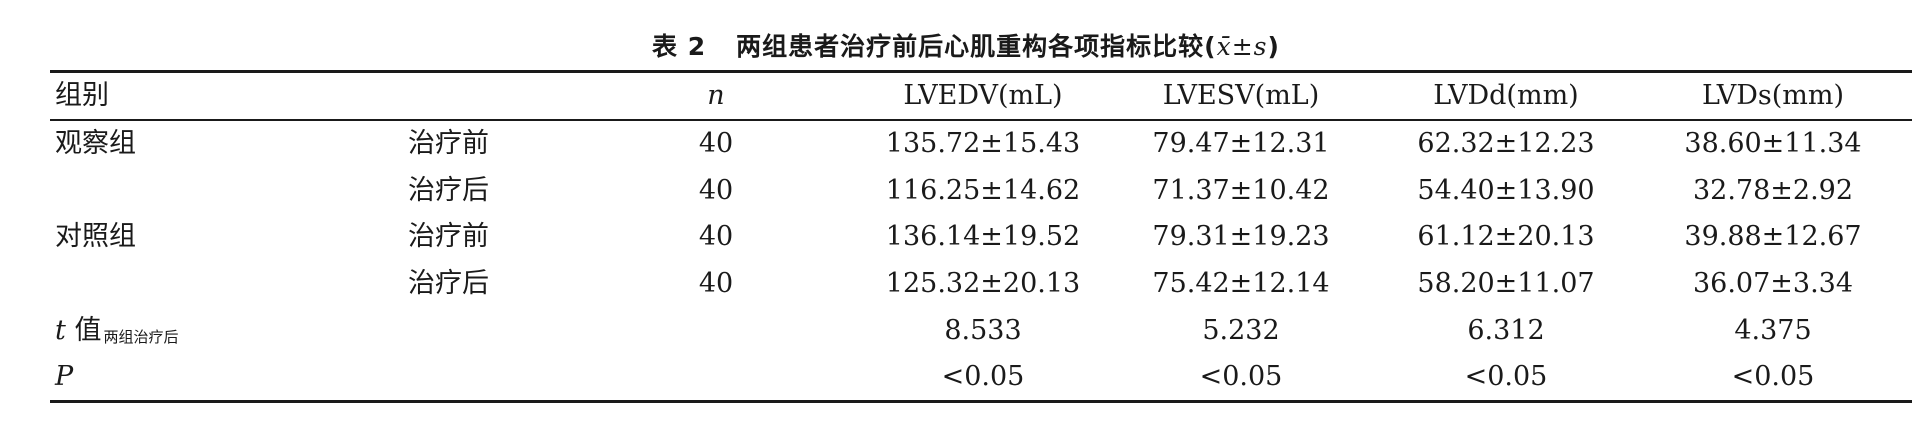  What do you see at coordinates (1241, 376) in the screenshot?
I see `p-lvesv: <0.05` at bounding box center [1241, 376].